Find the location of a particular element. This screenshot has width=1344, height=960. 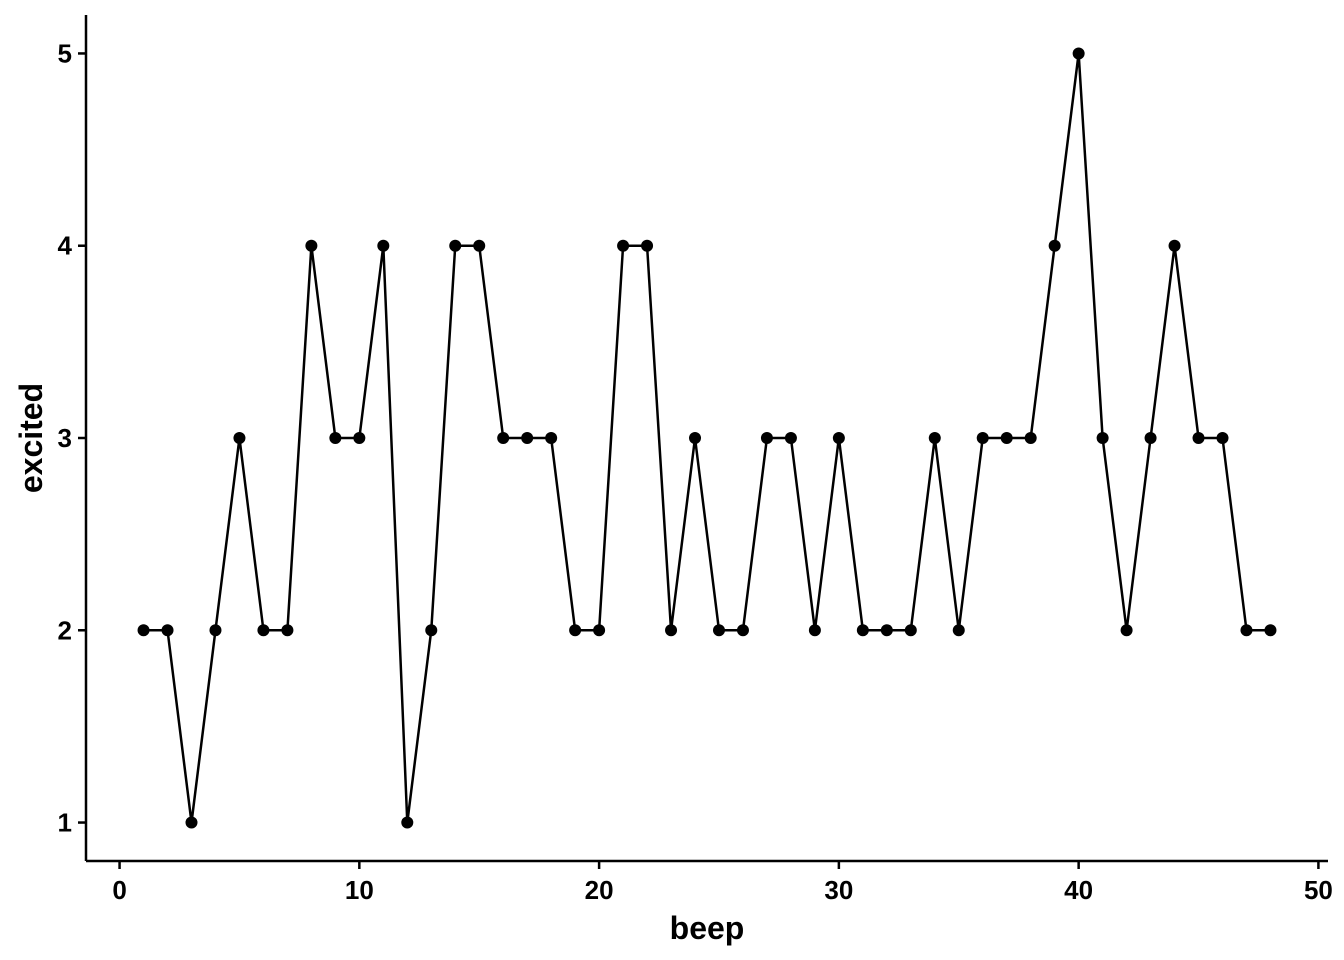

y-axis-ticks: 1 2 3 4 5 is located at coordinates (72, 438).